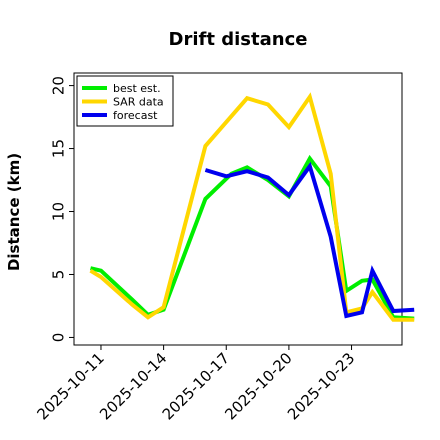  I want to click on y-tick-label: 20, so click(58, 85).